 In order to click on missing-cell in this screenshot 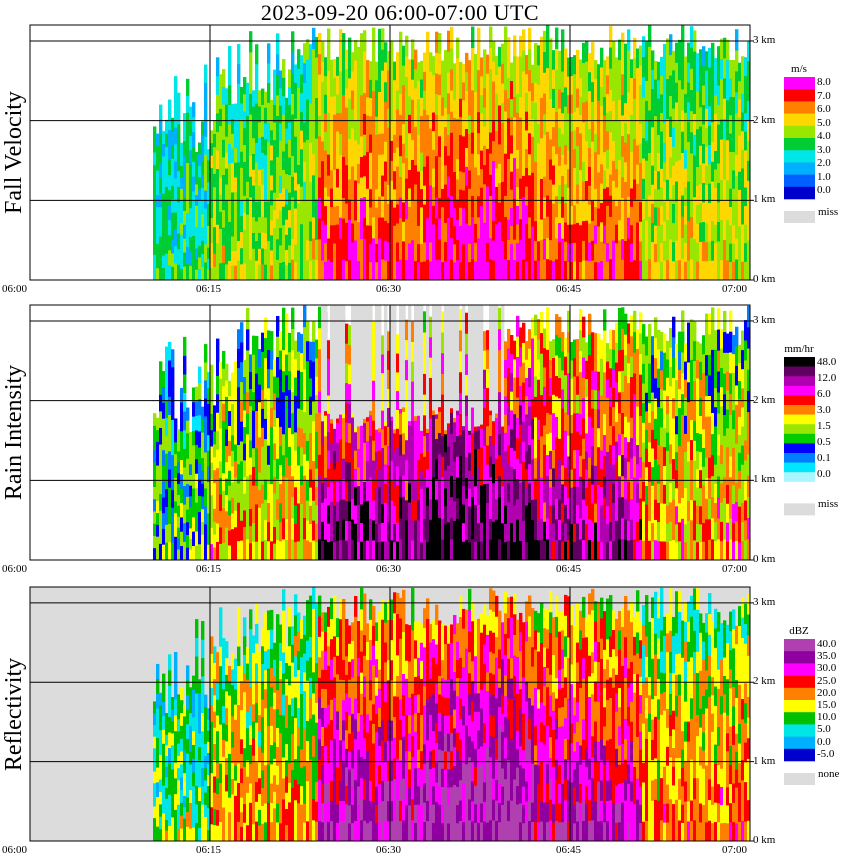, I will do `click(434, 358)`.